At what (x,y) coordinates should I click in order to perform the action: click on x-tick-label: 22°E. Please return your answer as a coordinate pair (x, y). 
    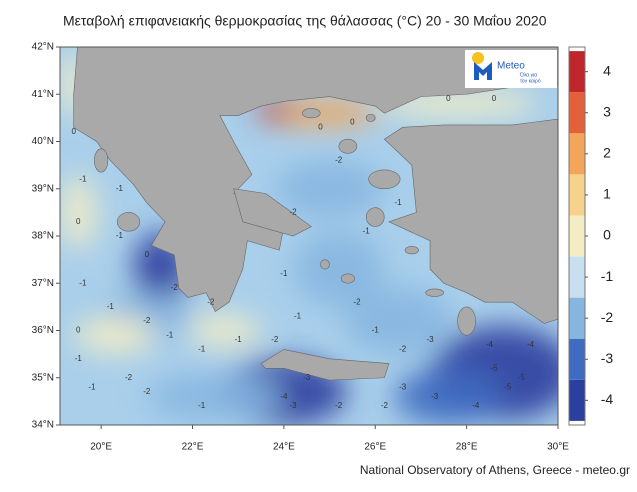
    Looking at the image, I should click on (193, 447).